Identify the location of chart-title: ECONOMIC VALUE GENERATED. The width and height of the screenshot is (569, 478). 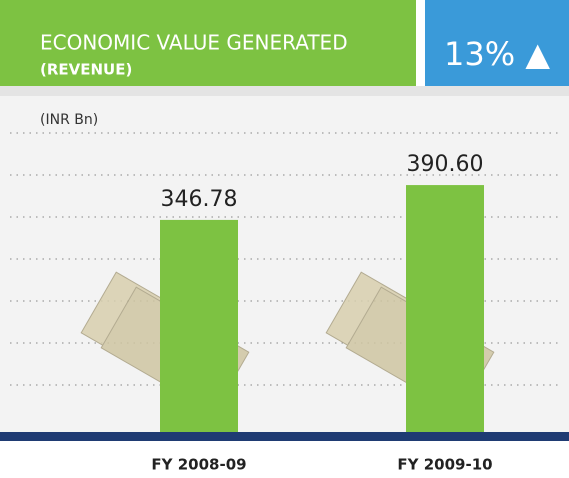
(194, 43).